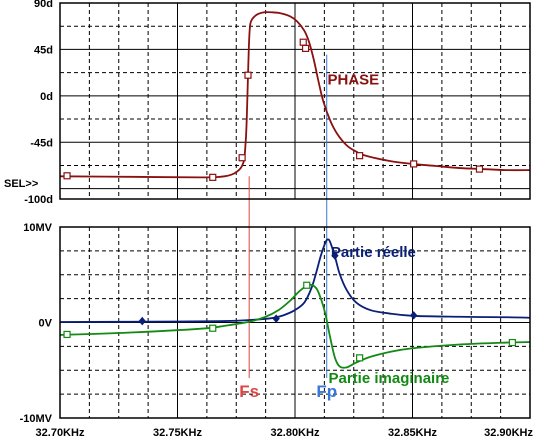 The height and width of the screenshot is (441, 536). I want to click on y-tick-label: 0V, so click(46, 324).